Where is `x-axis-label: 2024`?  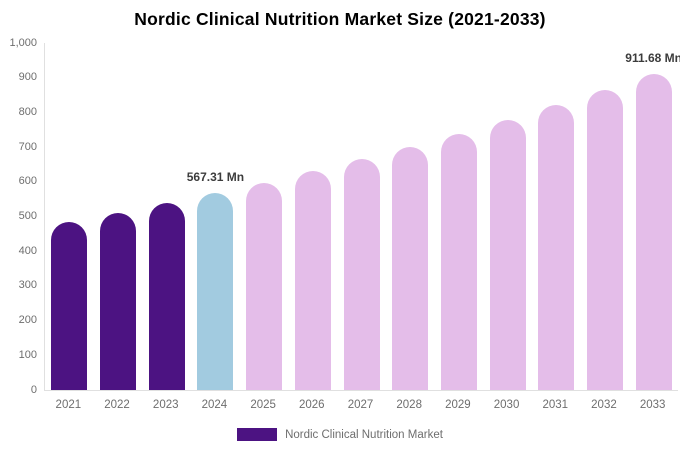
x-axis-label: 2024 is located at coordinates (214, 405).